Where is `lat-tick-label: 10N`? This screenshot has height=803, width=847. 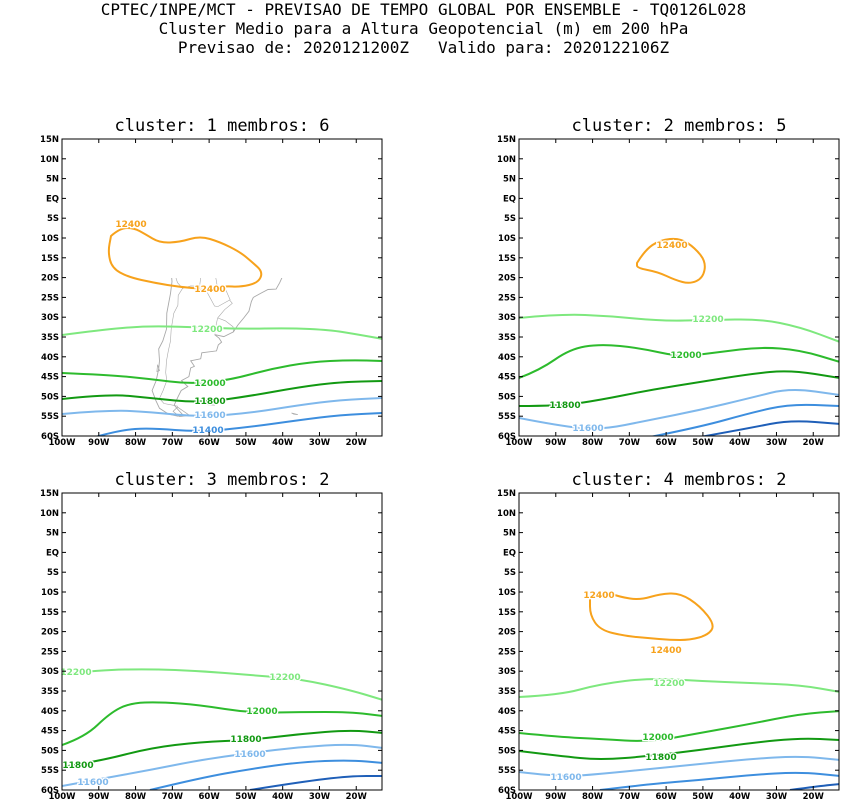
lat-tick-label: 10N is located at coordinates (49, 160).